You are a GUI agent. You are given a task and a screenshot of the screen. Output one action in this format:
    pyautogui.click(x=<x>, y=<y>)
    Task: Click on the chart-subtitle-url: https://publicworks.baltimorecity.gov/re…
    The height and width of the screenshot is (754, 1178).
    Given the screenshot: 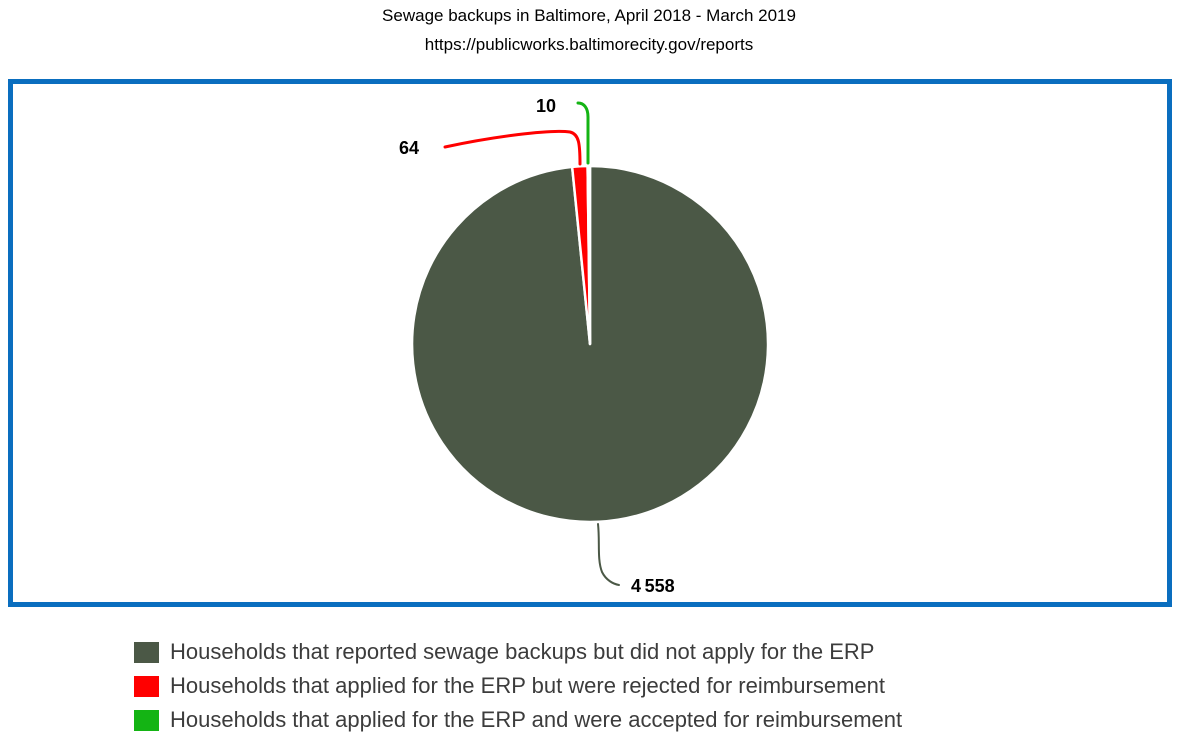 What is the action you would take?
    pyautogui.click(x=589, y=44)
    